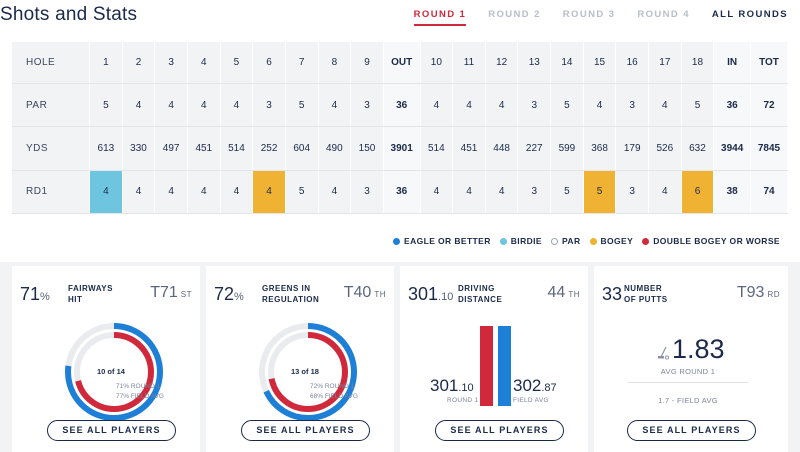 This screenshot has width=800, height=452. I want to click on greens-rank: T40 TH, so click(364, 292).